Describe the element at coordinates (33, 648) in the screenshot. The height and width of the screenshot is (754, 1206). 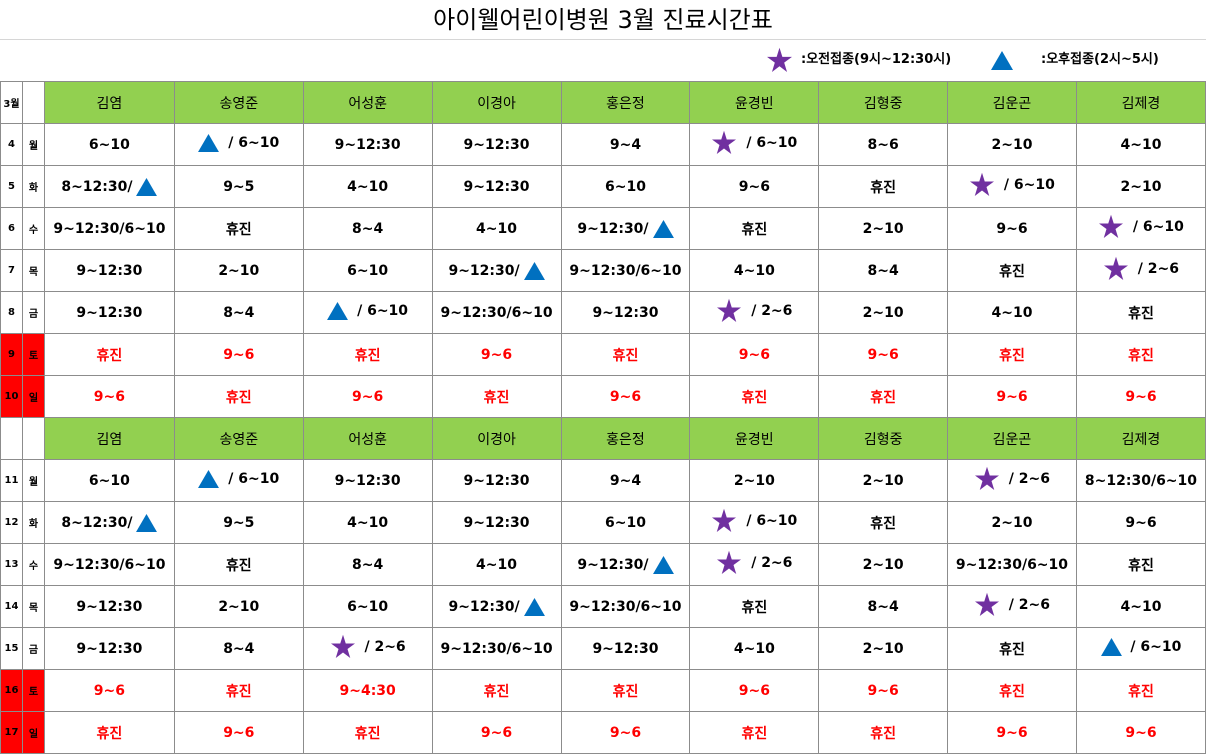
I see `weekday-cell: 금` at that location.